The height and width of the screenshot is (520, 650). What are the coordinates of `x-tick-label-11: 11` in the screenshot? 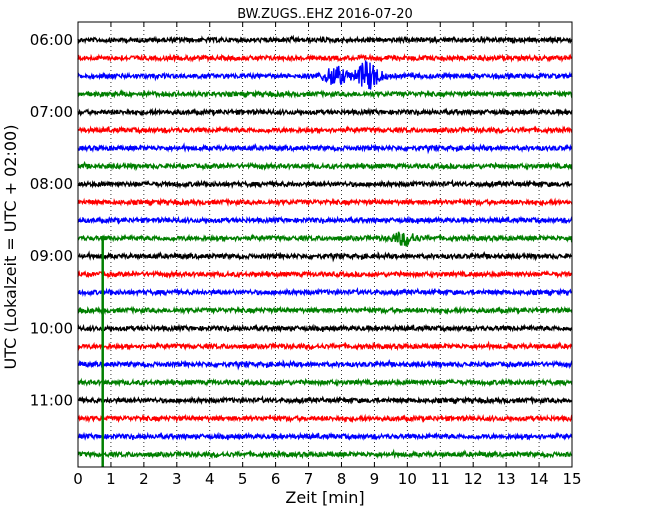 It's located at (440, 479).